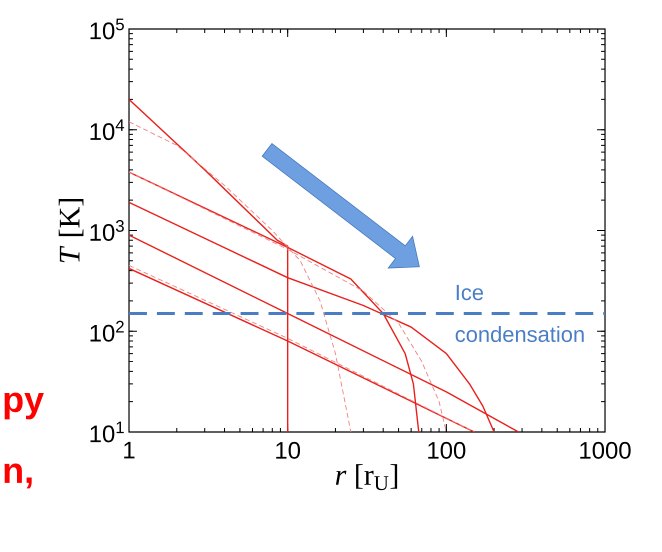  What do you see at coordinates (107, 29) in the screenshot?
I see `y-tick-label: 10$^{5}$` at bounding box center [107, 29].